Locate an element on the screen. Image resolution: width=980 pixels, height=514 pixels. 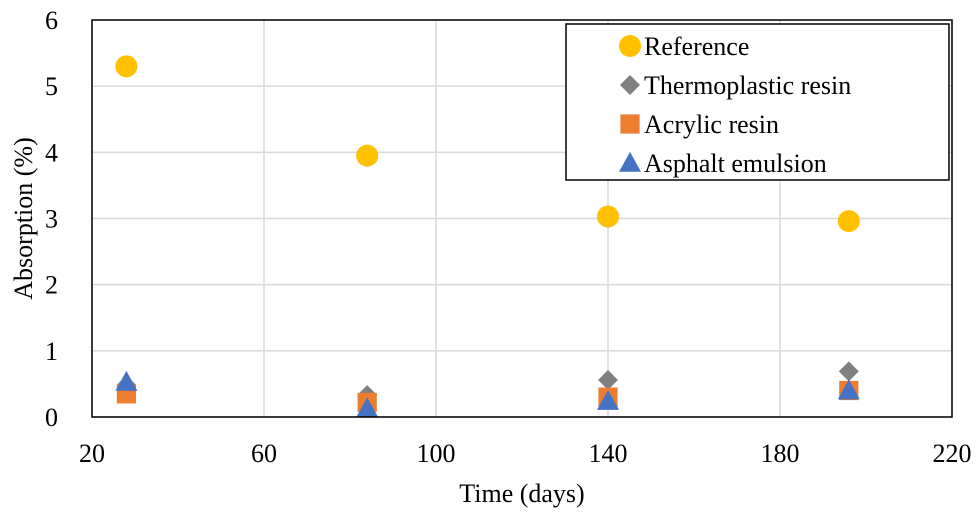
y-tick-label: 2 is located at coordinates (51, 285).